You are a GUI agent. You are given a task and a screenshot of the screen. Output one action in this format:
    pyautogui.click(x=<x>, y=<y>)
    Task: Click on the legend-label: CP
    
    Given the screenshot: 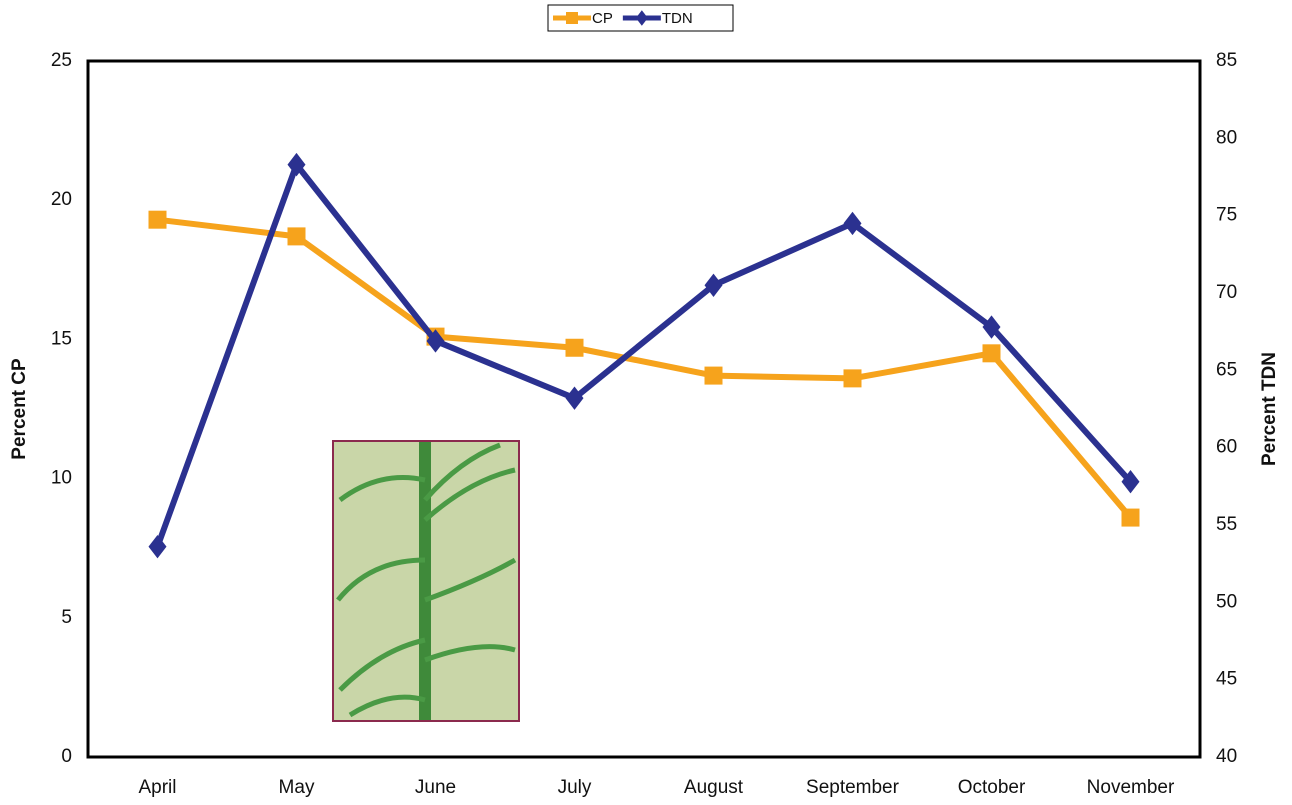 What is the action you would take?
    pyautogui.click(x=602, y=18)
    